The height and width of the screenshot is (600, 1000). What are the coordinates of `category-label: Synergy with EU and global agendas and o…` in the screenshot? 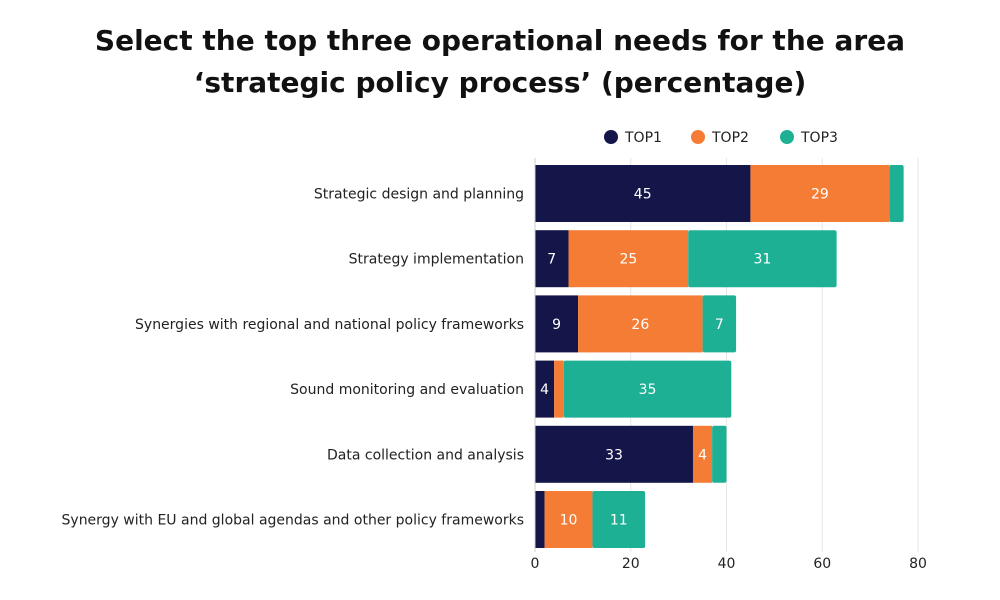 It's located at (293, 521).